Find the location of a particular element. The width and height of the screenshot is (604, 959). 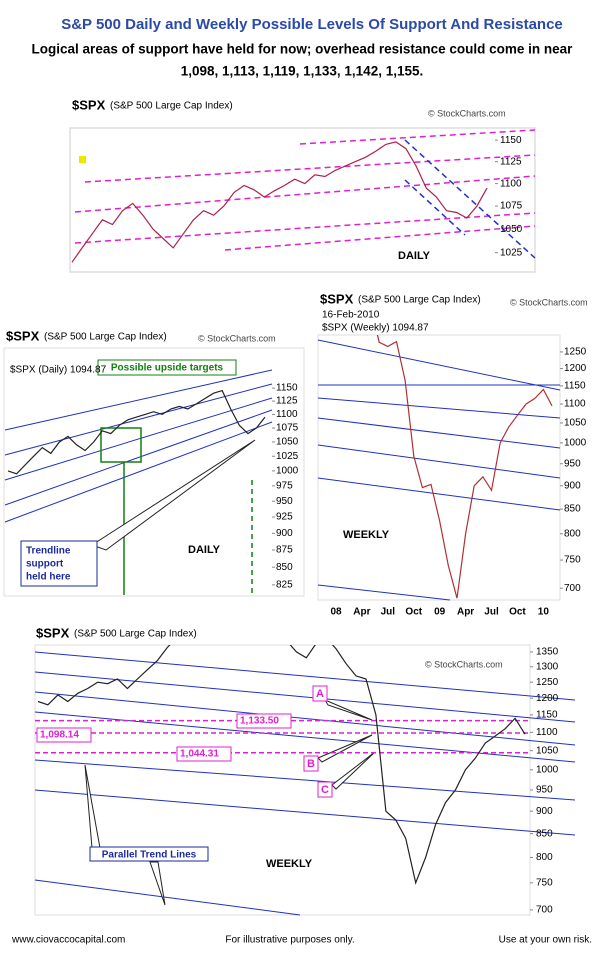

chart3-frame is located at coordinates (439, 467).